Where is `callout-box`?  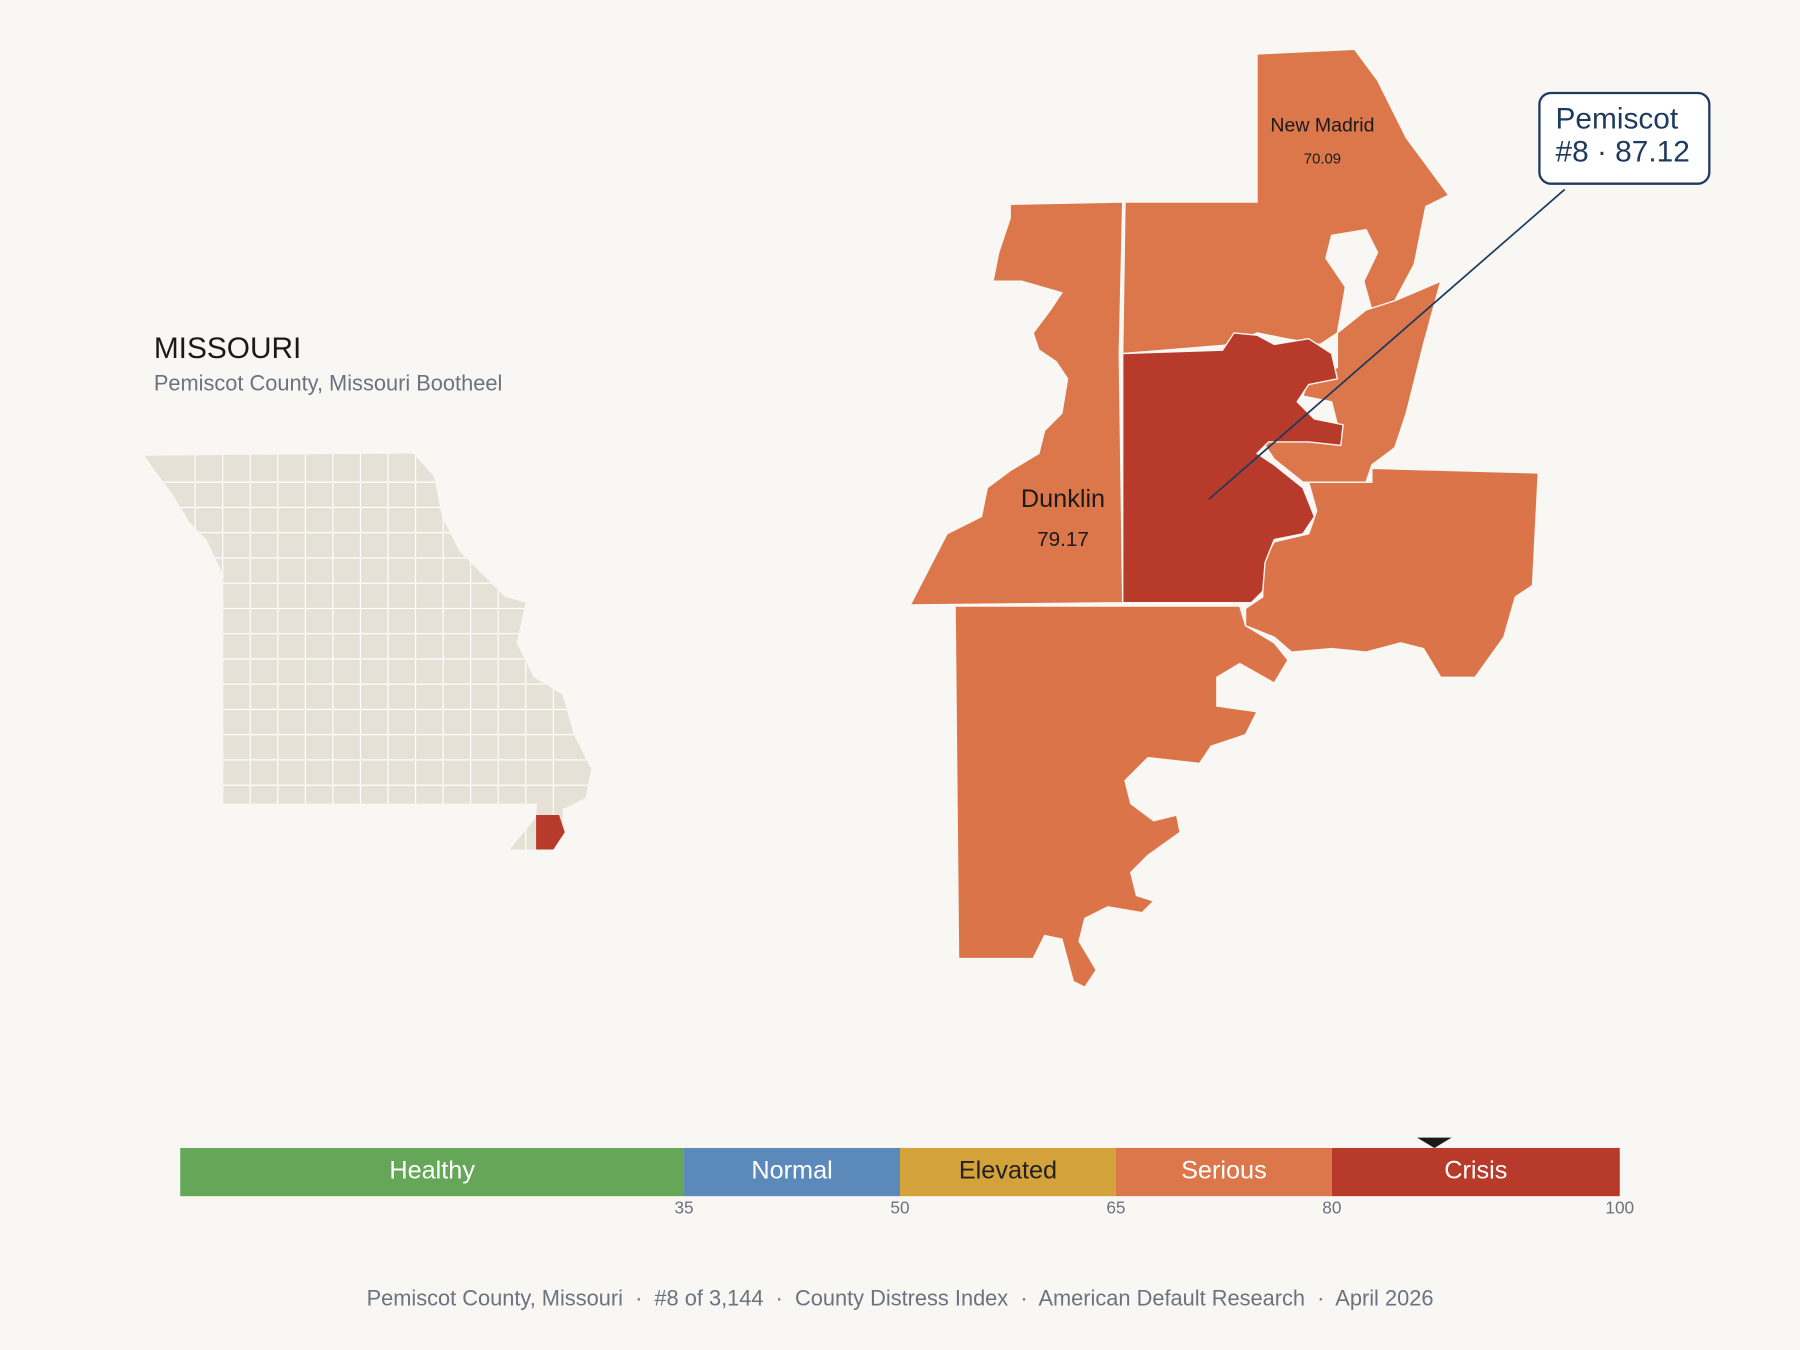
callout-box is located at coordinates (1624, 138).